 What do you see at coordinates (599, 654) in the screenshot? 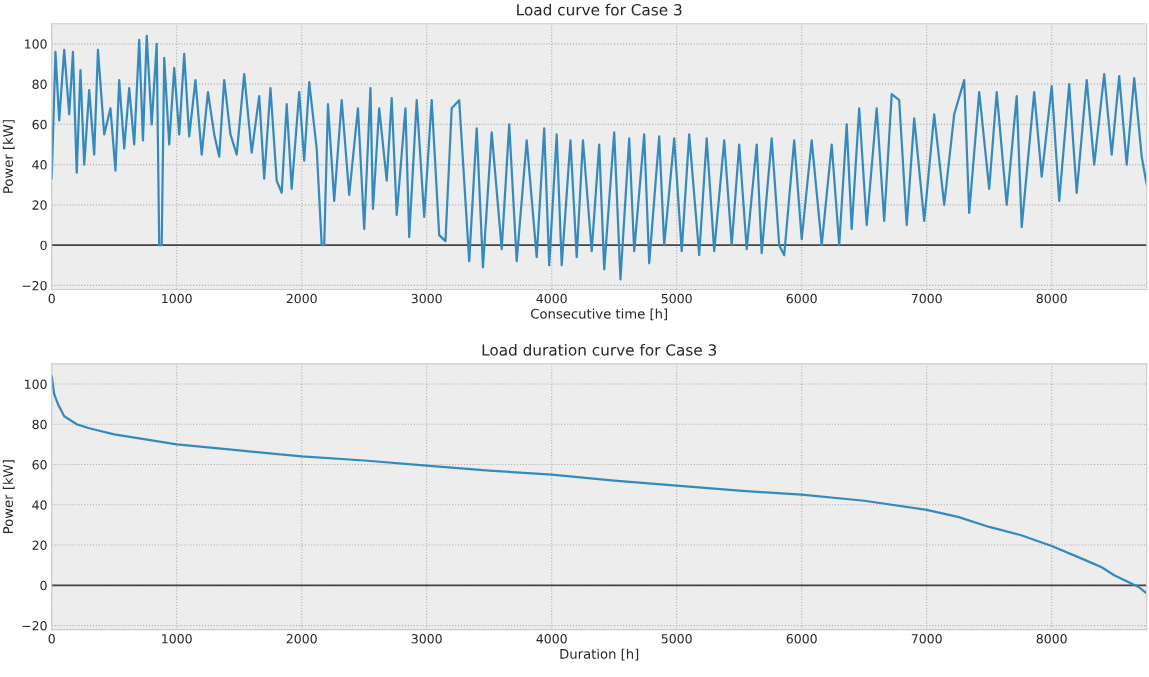
I see `x-axis-title: Duration [h]` at bounding box center [599, 654].